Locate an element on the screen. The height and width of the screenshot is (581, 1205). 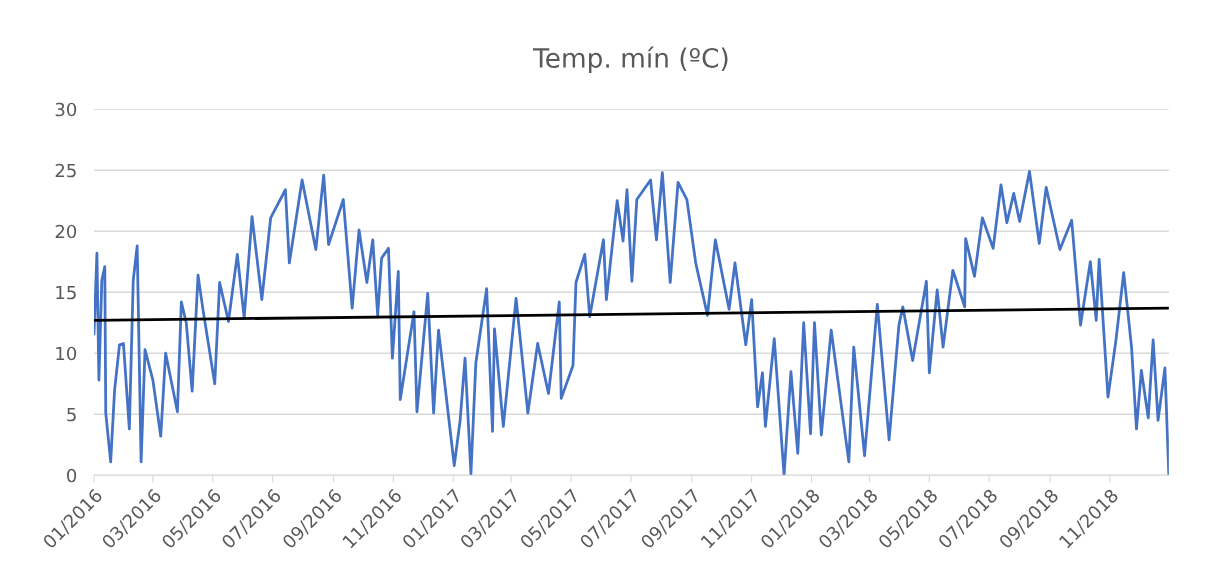
y-tick-label: 25 is located at coordinates (65, 170).